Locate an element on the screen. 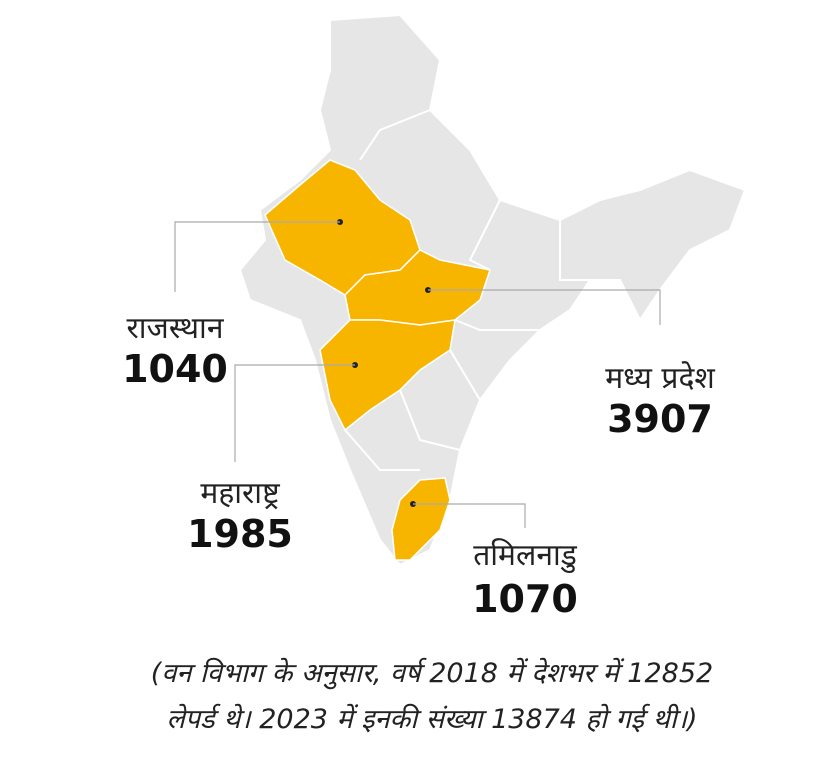 This screenshot has height=765, width=832. region-name: तमिलनाडु is located at coordinates (525, 556).